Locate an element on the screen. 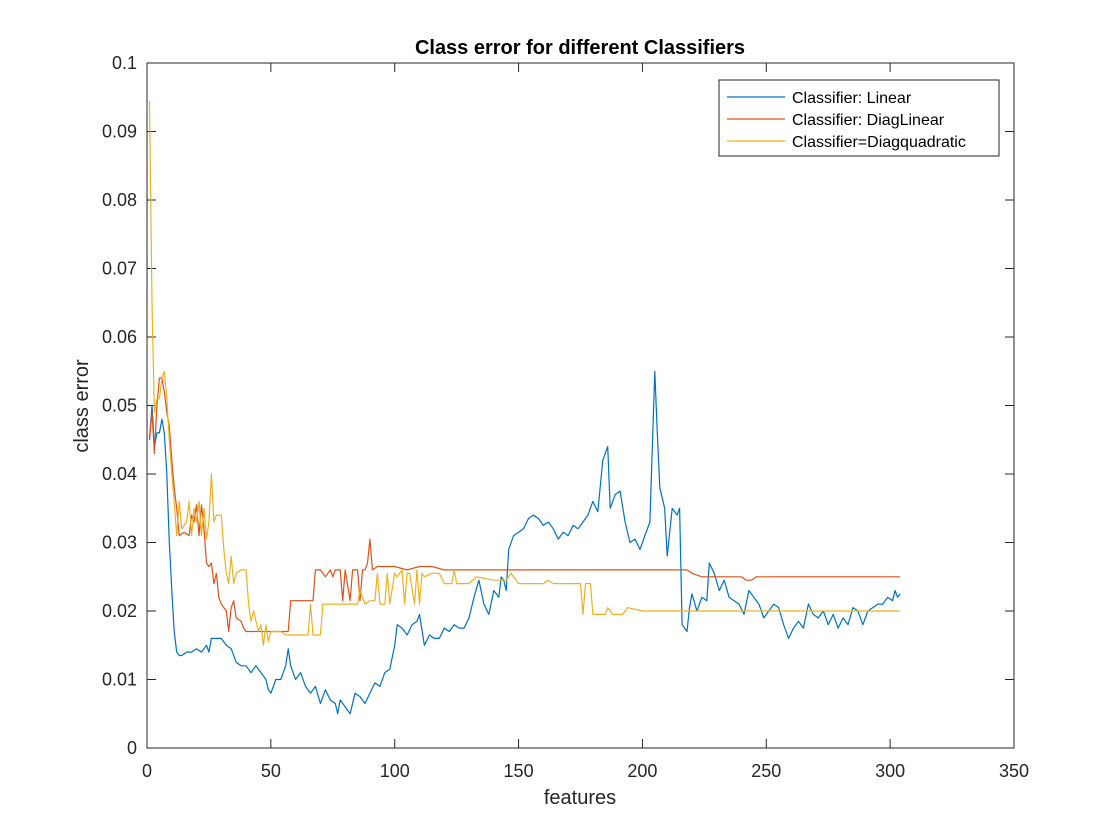  y-tick-label: 0.1 is located at coordinates (124, 63).